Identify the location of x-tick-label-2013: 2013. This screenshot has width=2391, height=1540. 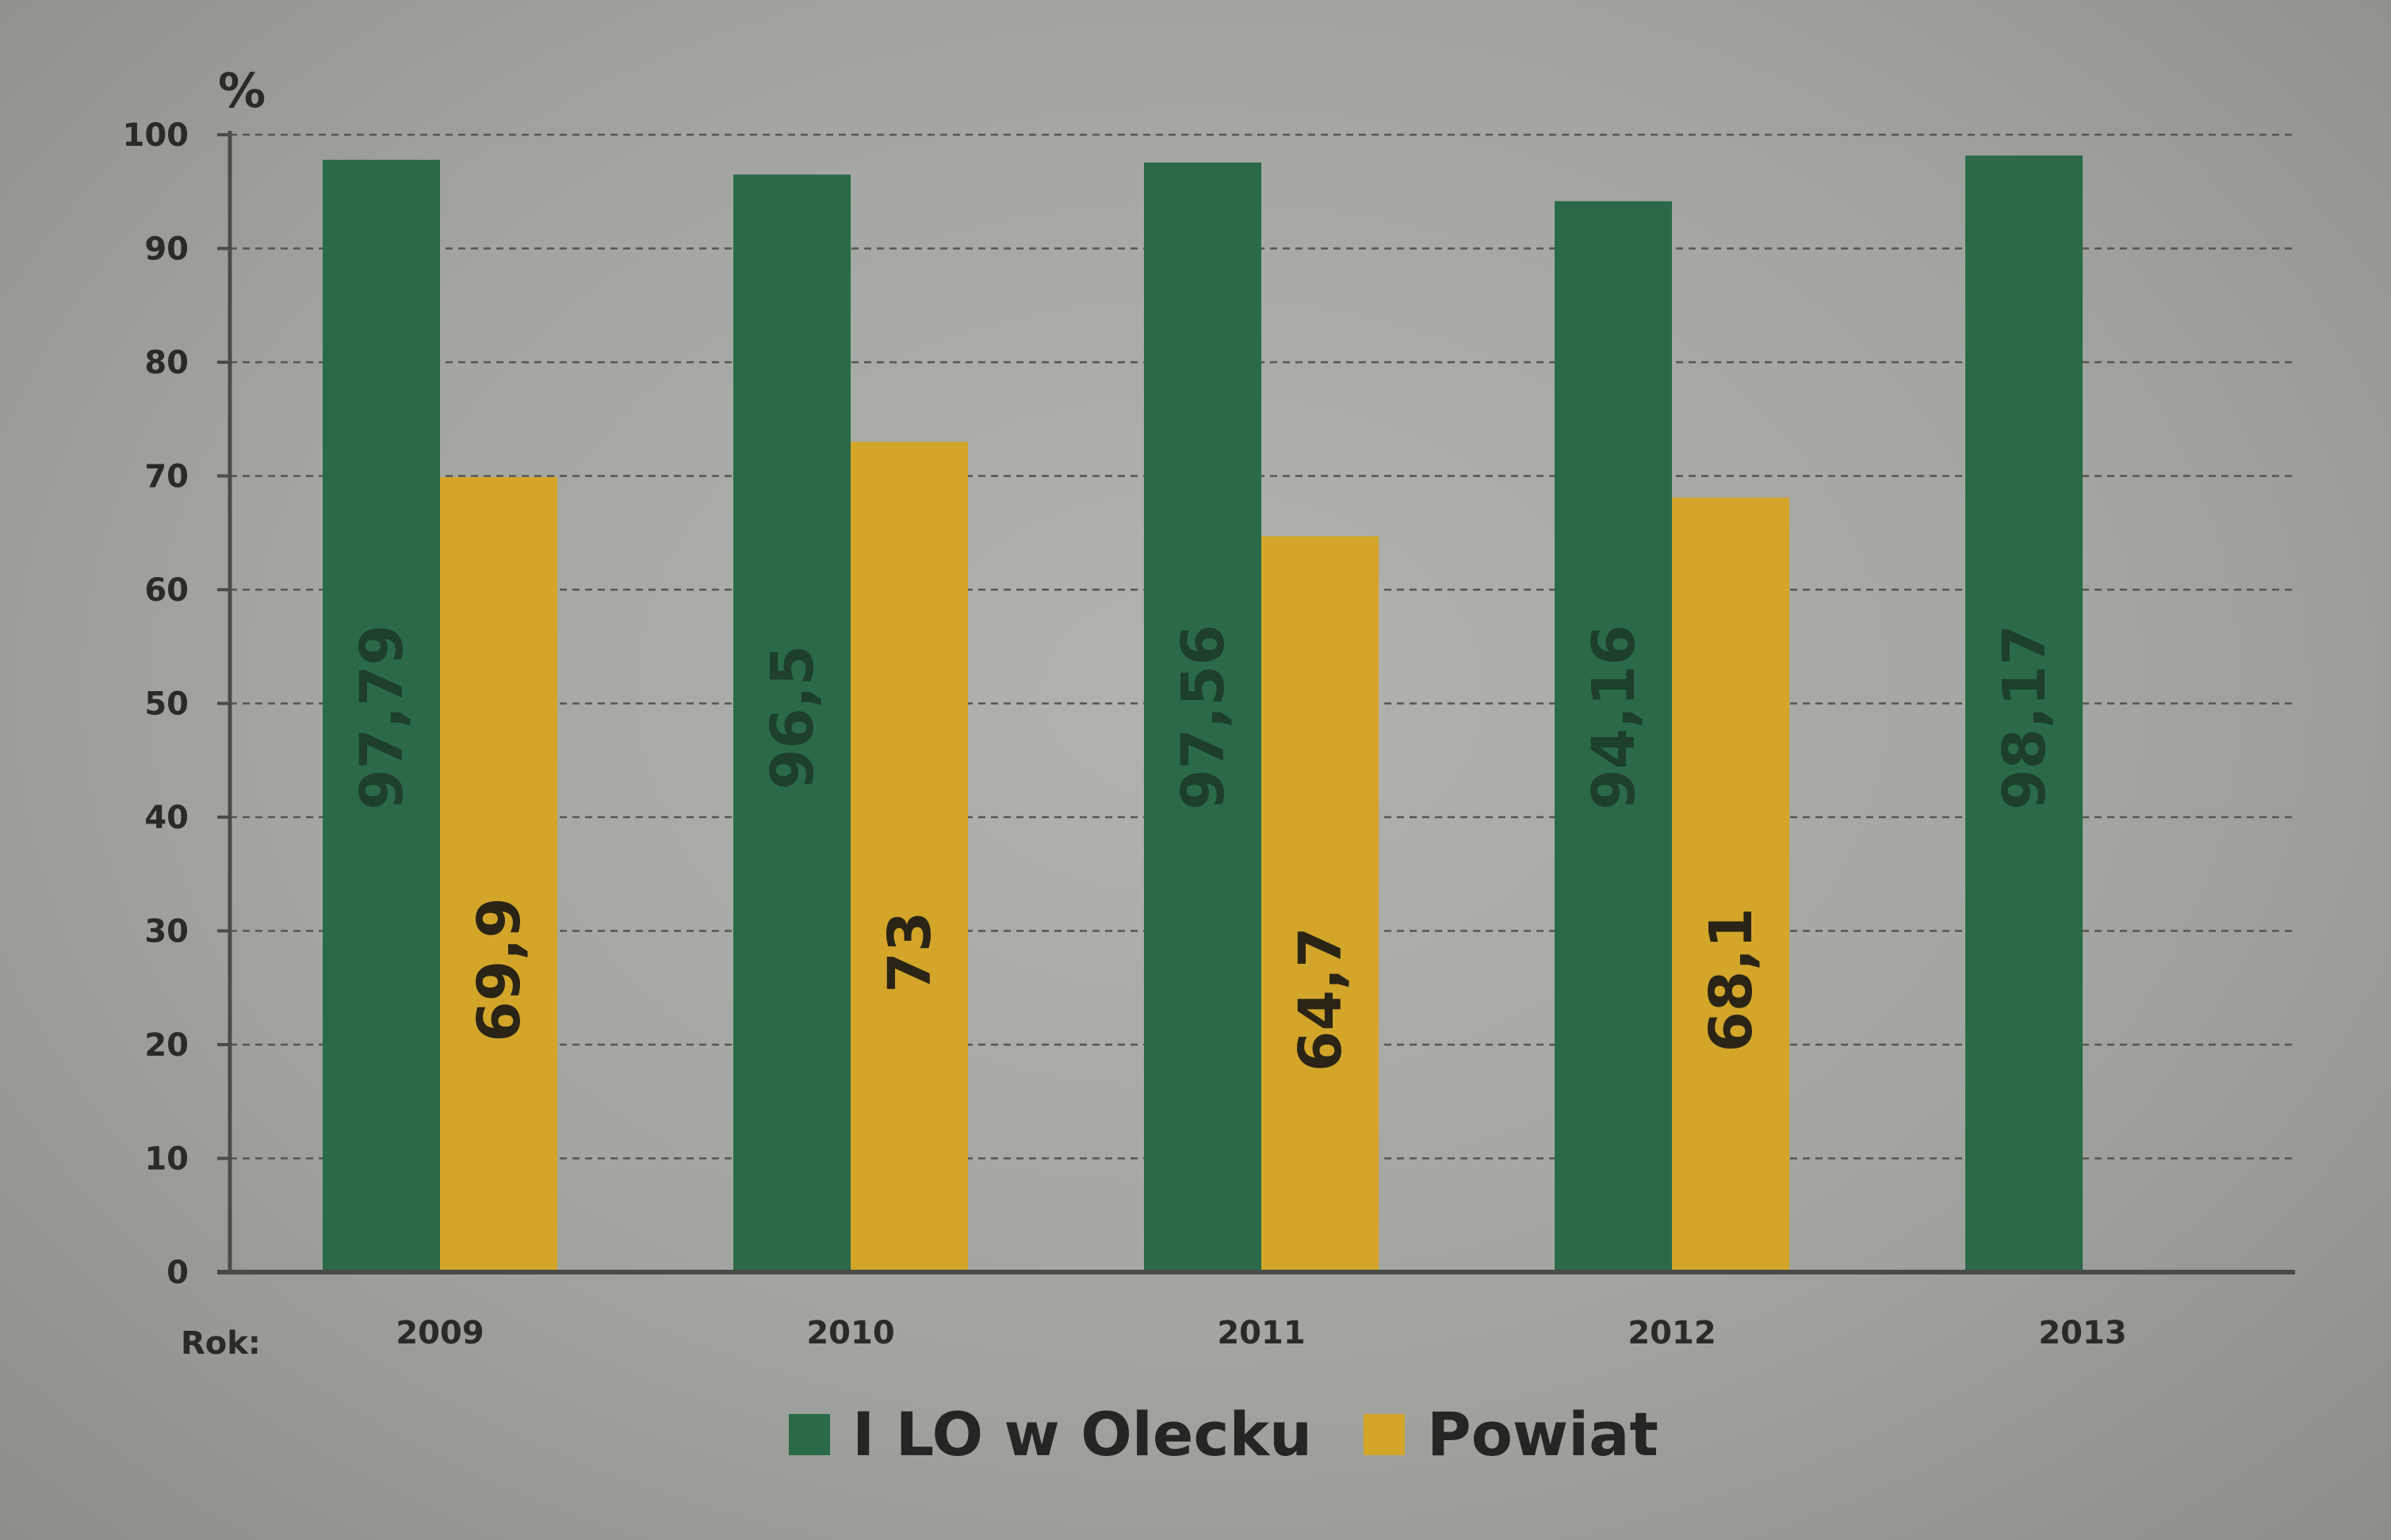
(2082, 1333).